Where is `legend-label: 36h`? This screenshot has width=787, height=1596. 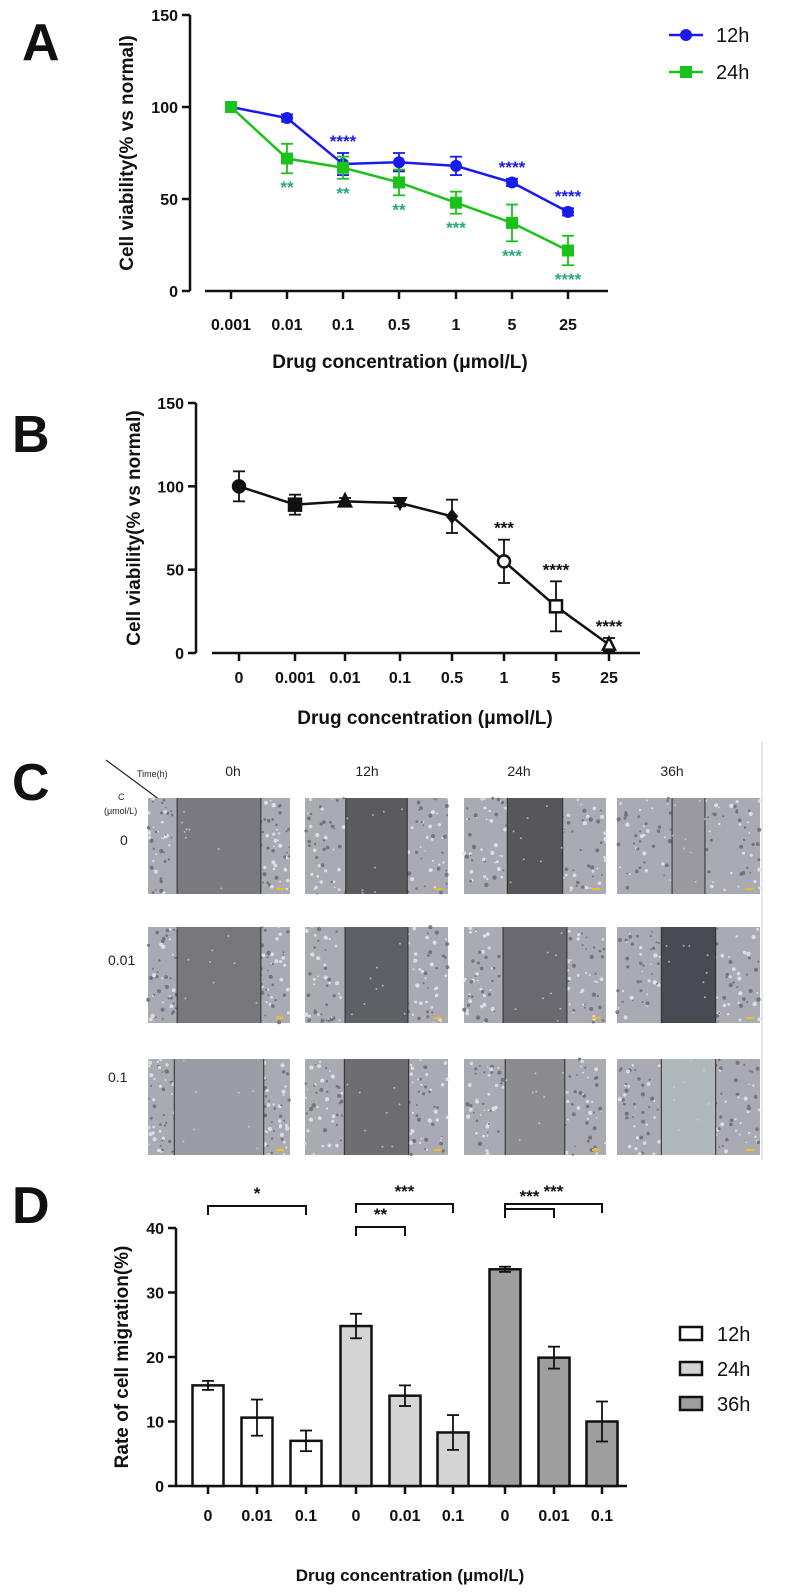 legend-label: 36h is located at coordinates (733, 1405).